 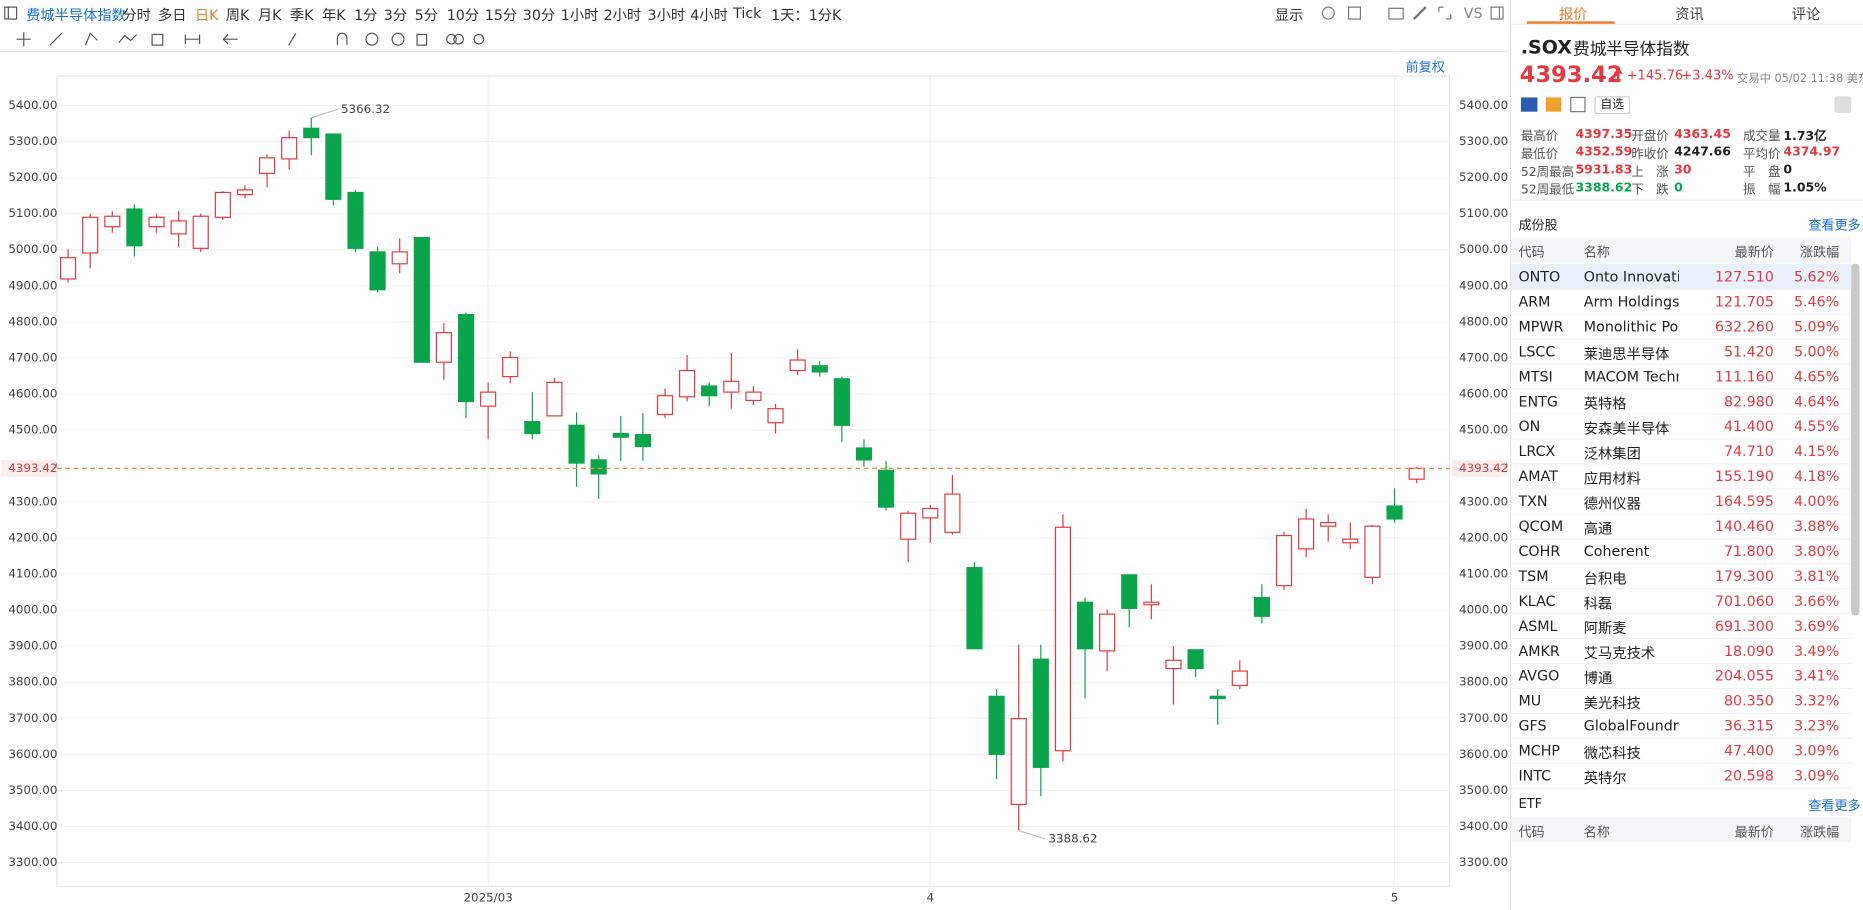 What do you see at coordinates (1843, 104) in the screenshot?
I see `alert-button` at bounding box center [1843, 104].